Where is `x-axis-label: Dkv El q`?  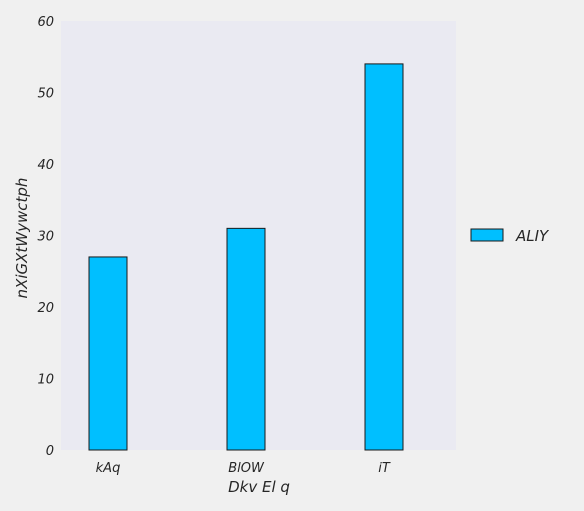
x-axis-label: Dkv El q is located at coordinates (259, 487).